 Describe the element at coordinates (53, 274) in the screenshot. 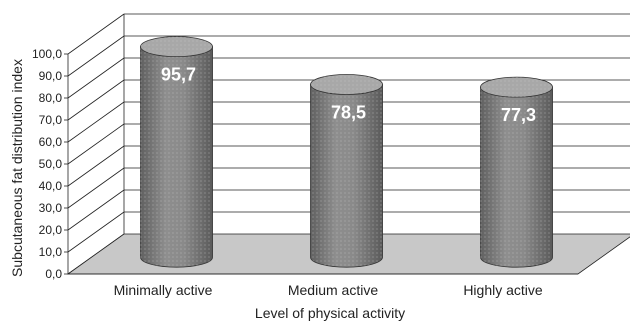

I see `y-tick-label: 0,0` at that location.